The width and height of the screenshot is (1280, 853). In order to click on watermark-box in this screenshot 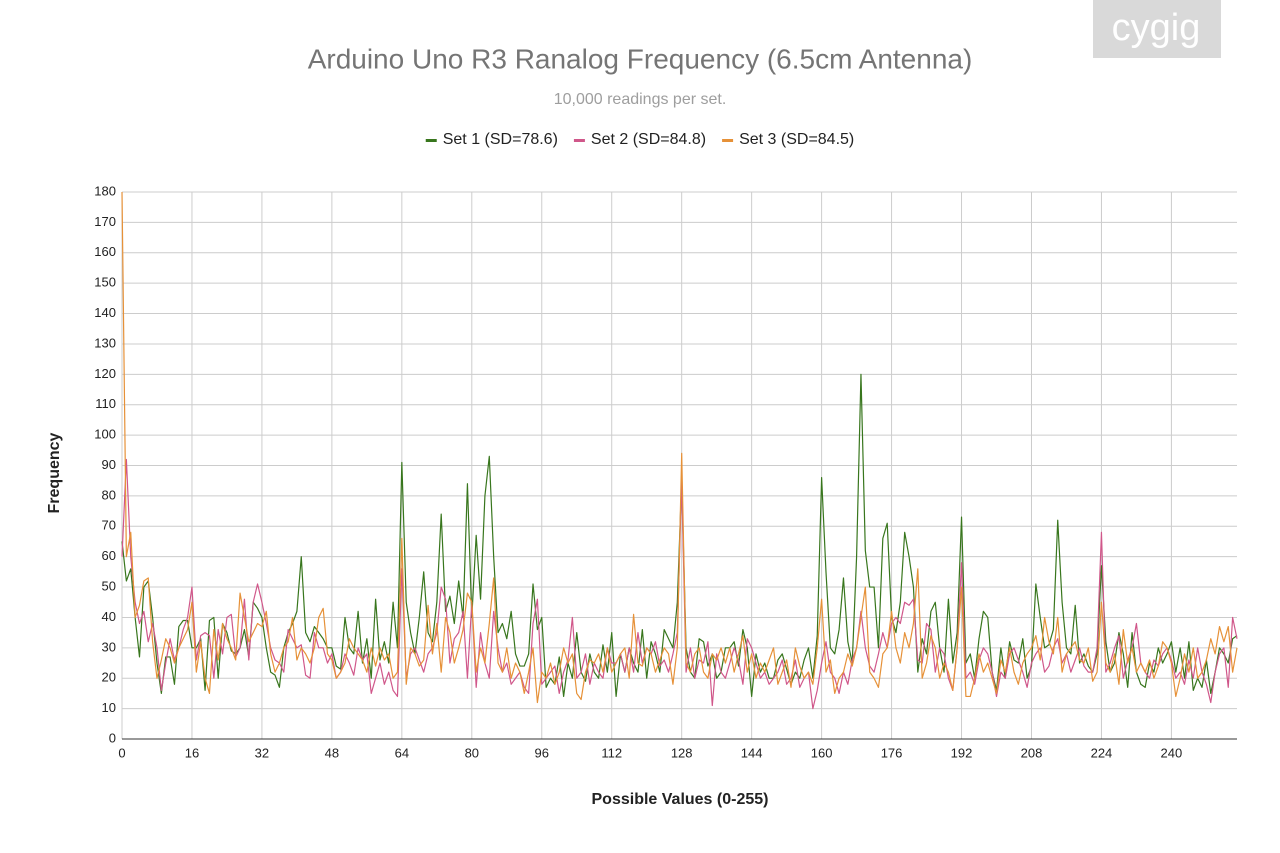, I will do `click(1157, 29)`.